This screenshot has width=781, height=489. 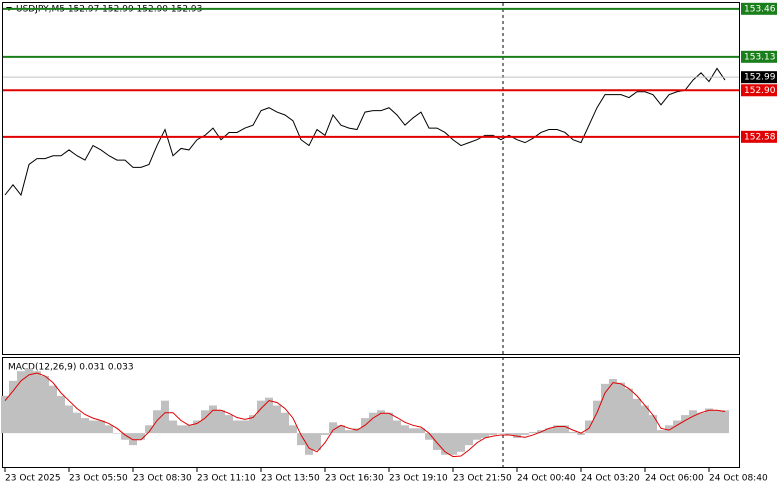 What do you see at coordinates (738, 479) in the screenshot?
I see `x-tick-label: 24 Oct 08:40` at bounding box center [738, 479].